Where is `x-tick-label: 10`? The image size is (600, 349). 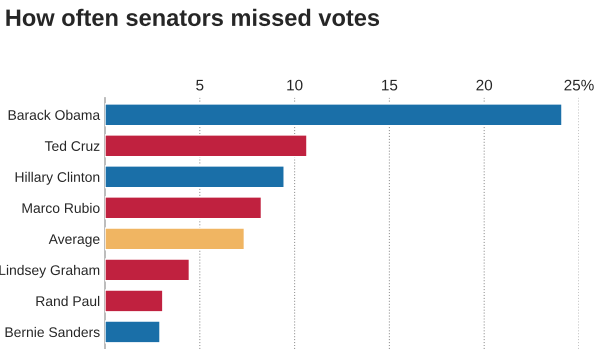 x-tick-label: 10 is located at coordinates (294, 85).